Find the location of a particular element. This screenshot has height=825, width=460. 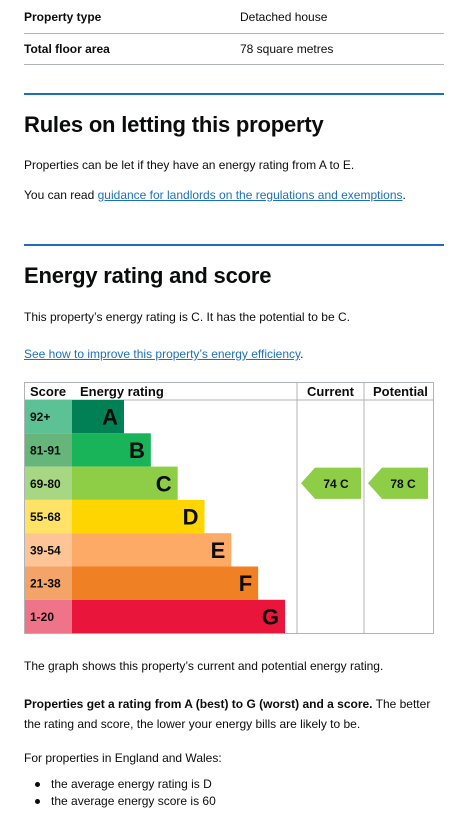

potential-rating-arrow is located at coordinates (398, 483).